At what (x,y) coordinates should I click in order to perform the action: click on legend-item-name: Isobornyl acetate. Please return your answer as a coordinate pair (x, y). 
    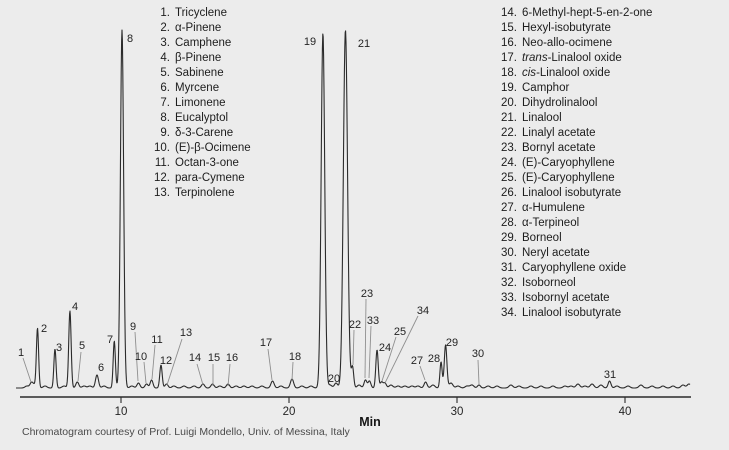
    Looking at the image, I should click on (566, 298).